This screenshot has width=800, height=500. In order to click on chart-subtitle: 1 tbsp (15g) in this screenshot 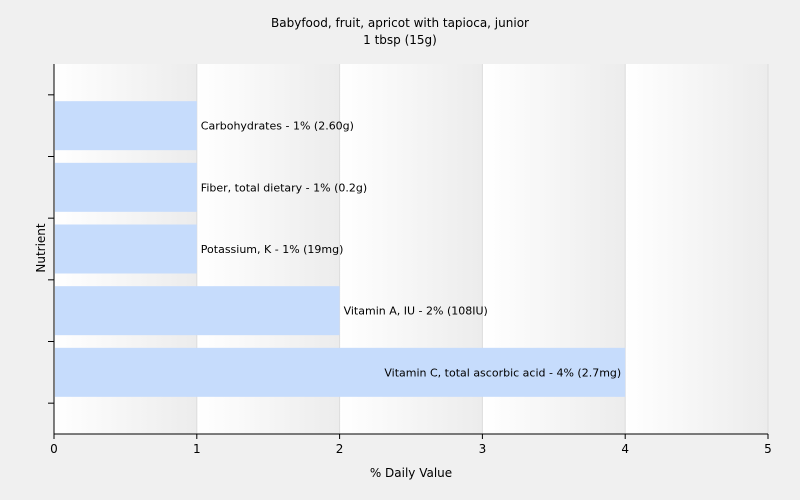, I will do `click(400, 40)`.